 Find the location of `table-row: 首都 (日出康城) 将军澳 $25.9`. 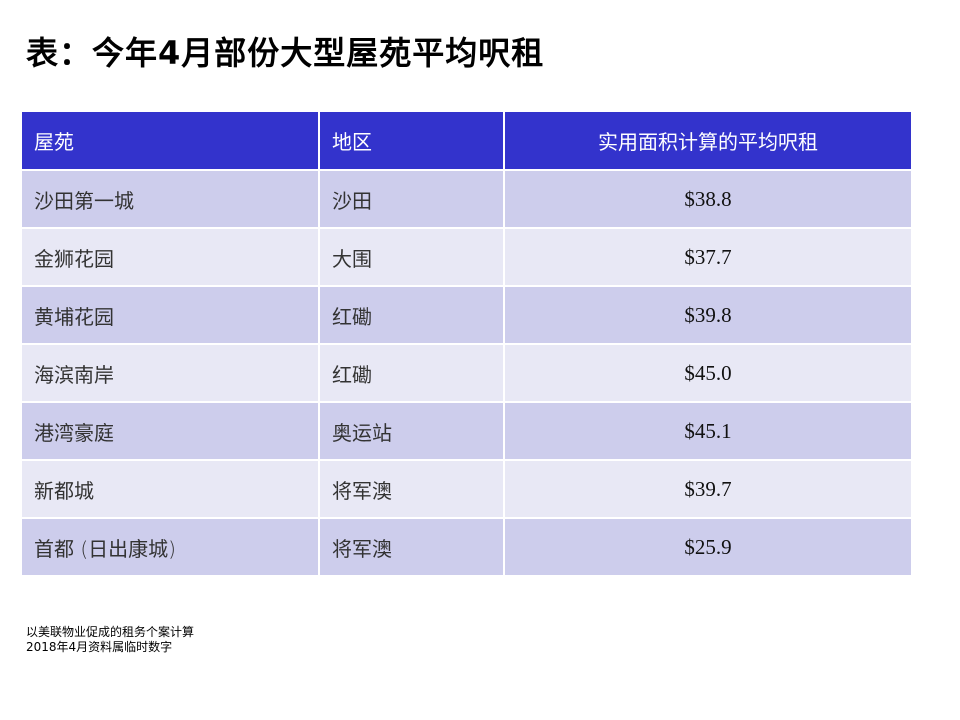

table-row: 首都 (日出康城) 将军澳 $25.9 is located at coordinates (466, 547).